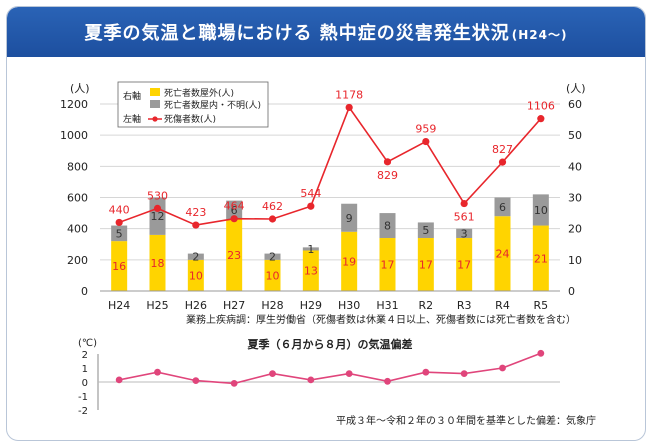 The height and width of the screenshot is (445, 650). Describe the element at coordinates (84, 291) in the screenshot. I see `left-tick-label: 0` at that location.